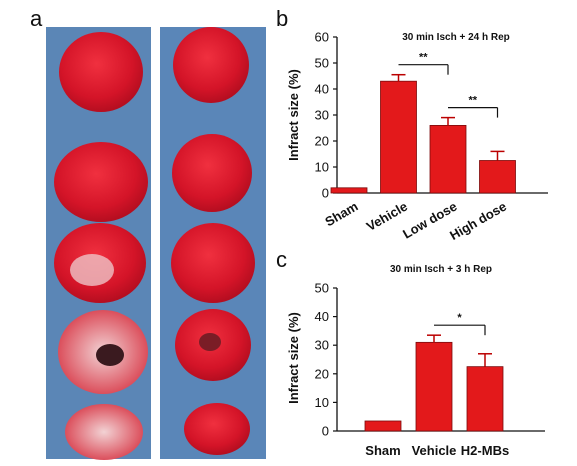  Describe the element at coordinates (382, 450) in the screenshot. I see `x-tick-label: Sham` at that location.